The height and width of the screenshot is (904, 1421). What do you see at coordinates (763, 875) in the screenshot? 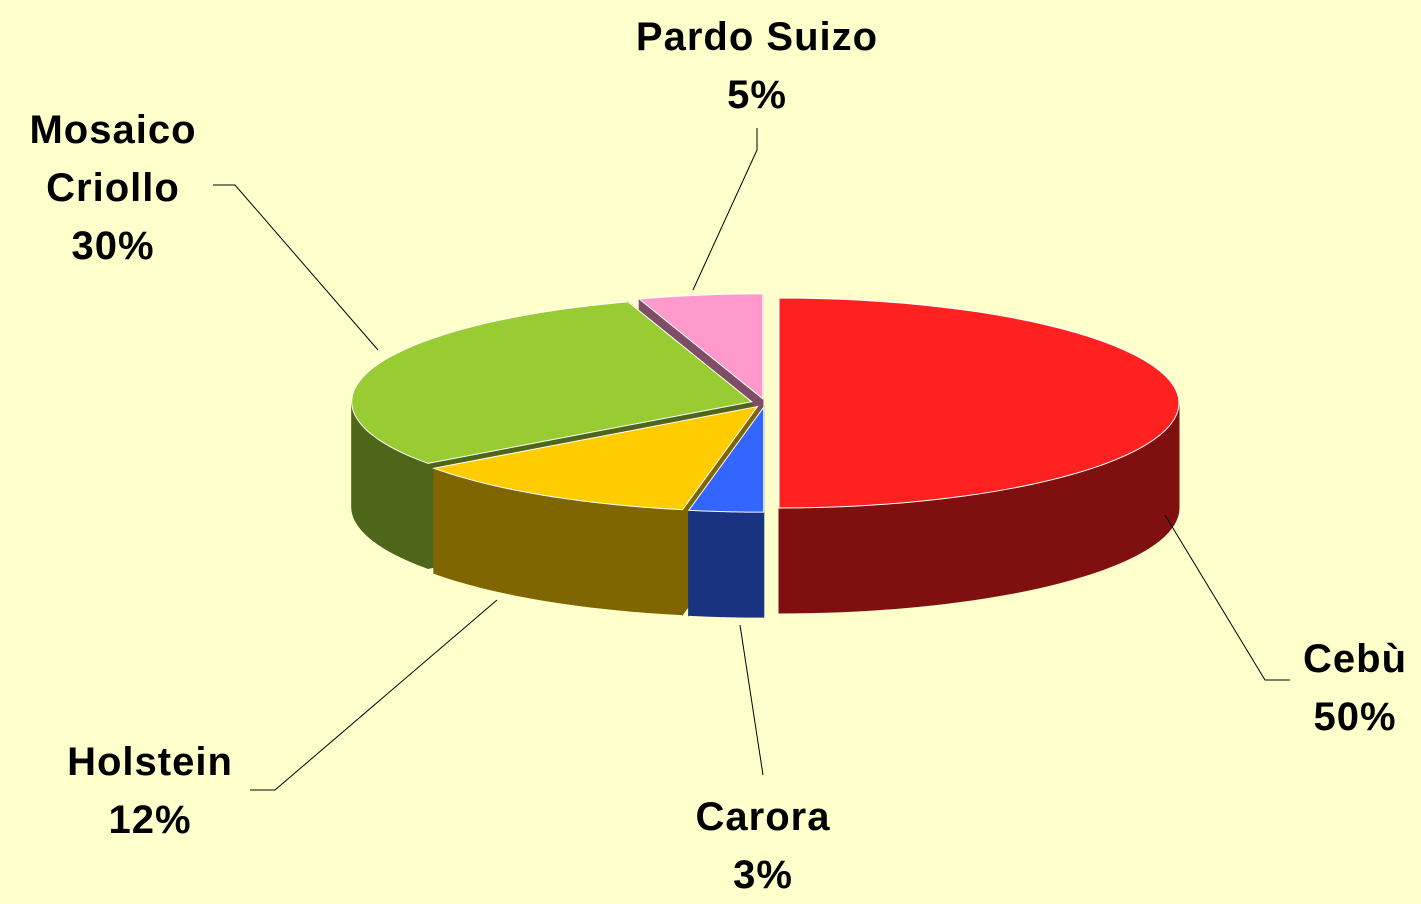
I see `slice-value: 3%` at bounding box center [763, 875].